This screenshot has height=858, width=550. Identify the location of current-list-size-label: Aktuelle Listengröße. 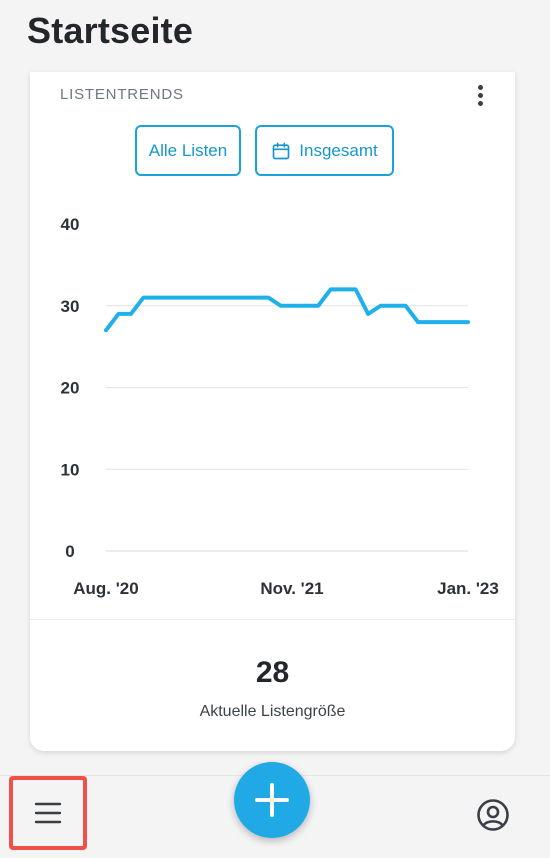
(272, 711).